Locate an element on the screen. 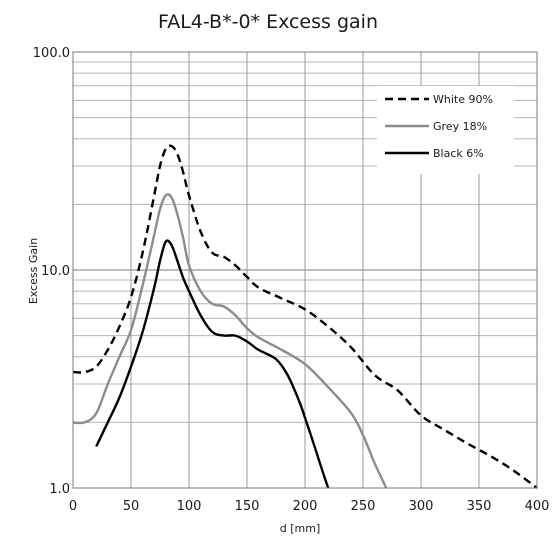 This screenshot has height=546, width=556. y-tick-label: 1.0 is located at coordinates (59, 489).